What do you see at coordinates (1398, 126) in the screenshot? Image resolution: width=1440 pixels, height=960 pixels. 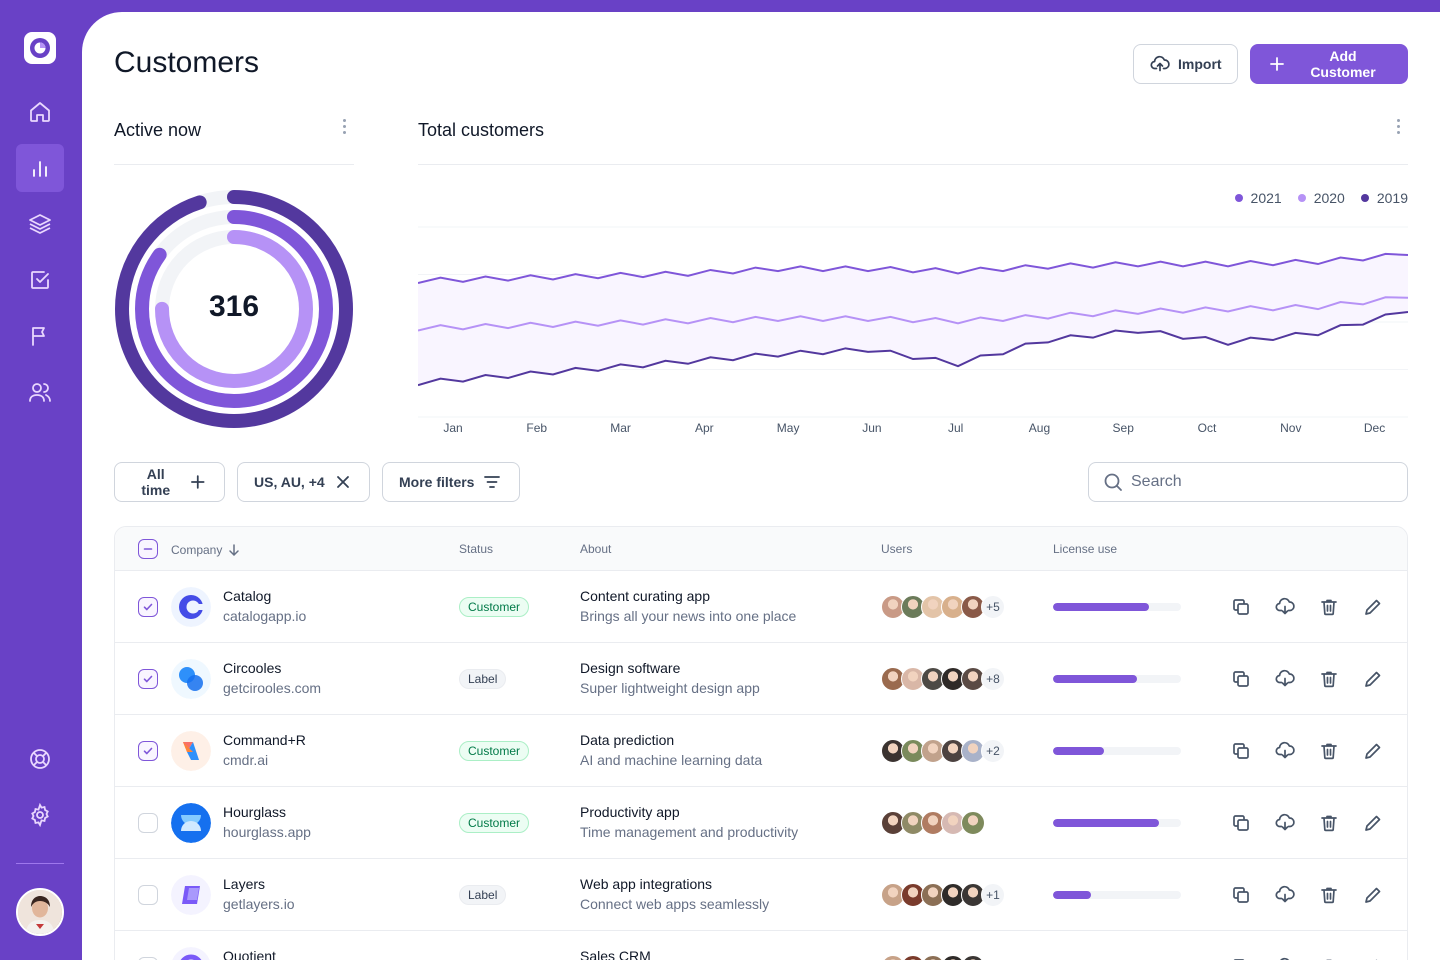 I see `total-customers-menu-icon` at bounding box center [1398, 126].